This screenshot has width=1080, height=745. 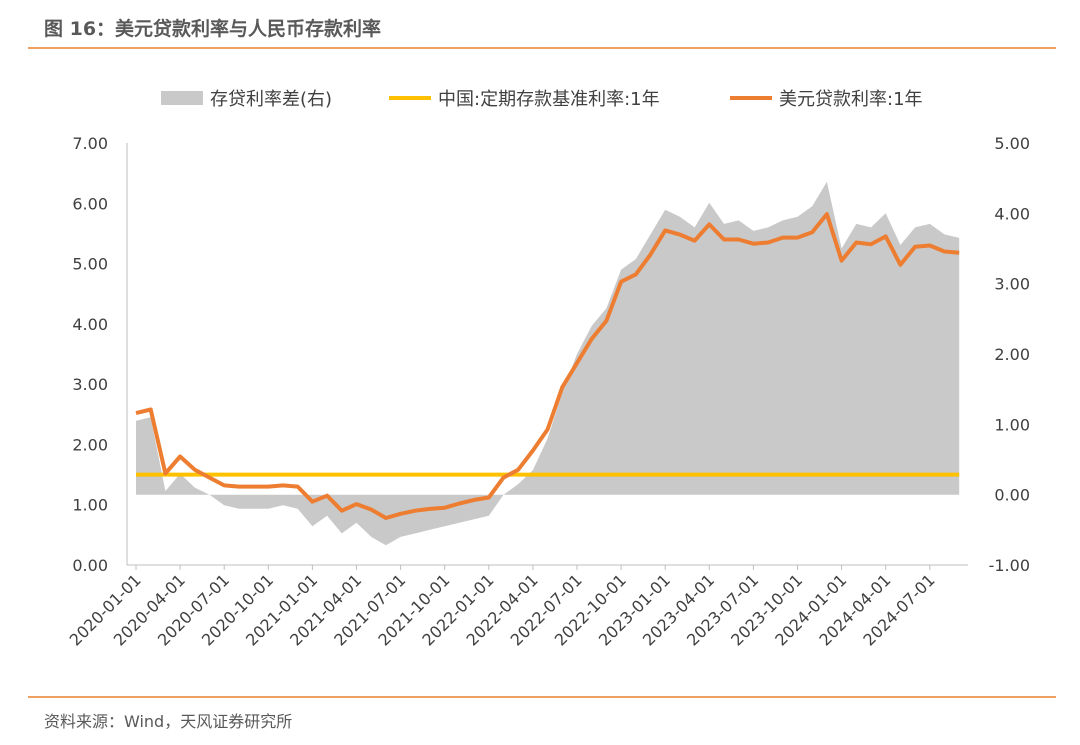 What do you see at coordinates (90, 203) in the screenshot?
I see `y-left-tick-label: 6.00` at bounding box center [90, 203].